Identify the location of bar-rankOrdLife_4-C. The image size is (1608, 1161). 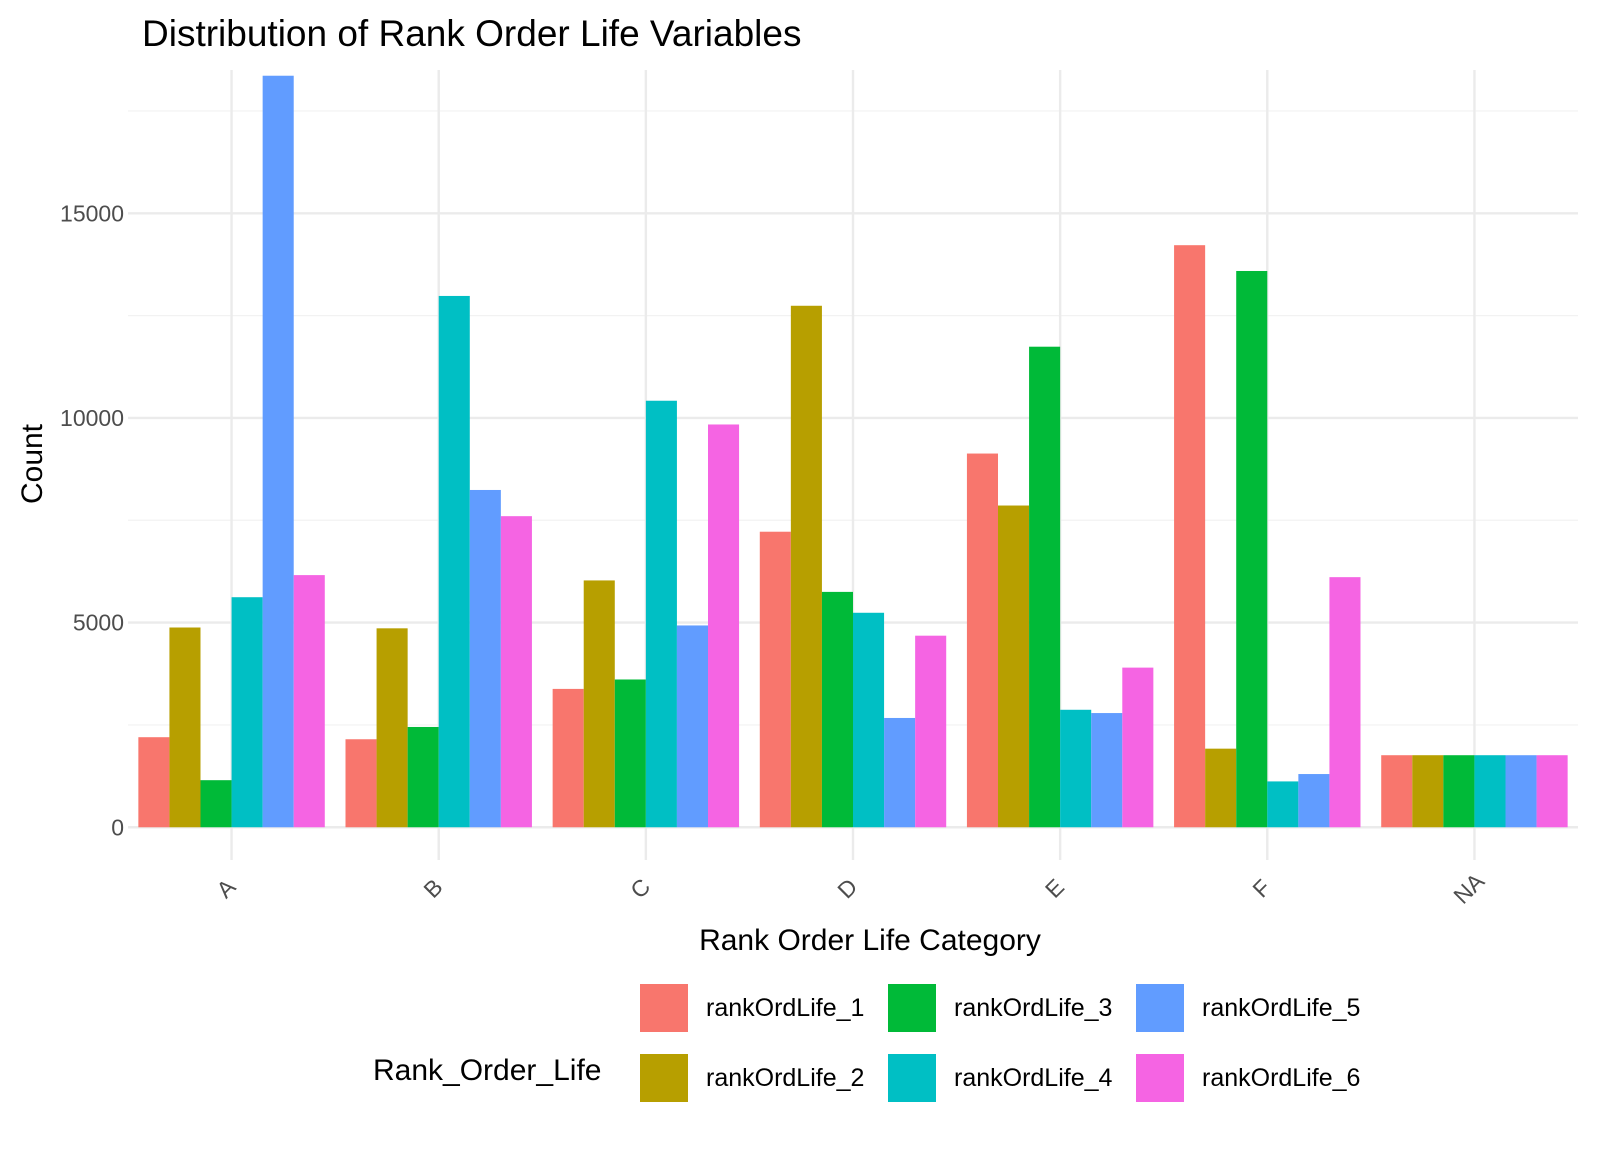
(661, 614).